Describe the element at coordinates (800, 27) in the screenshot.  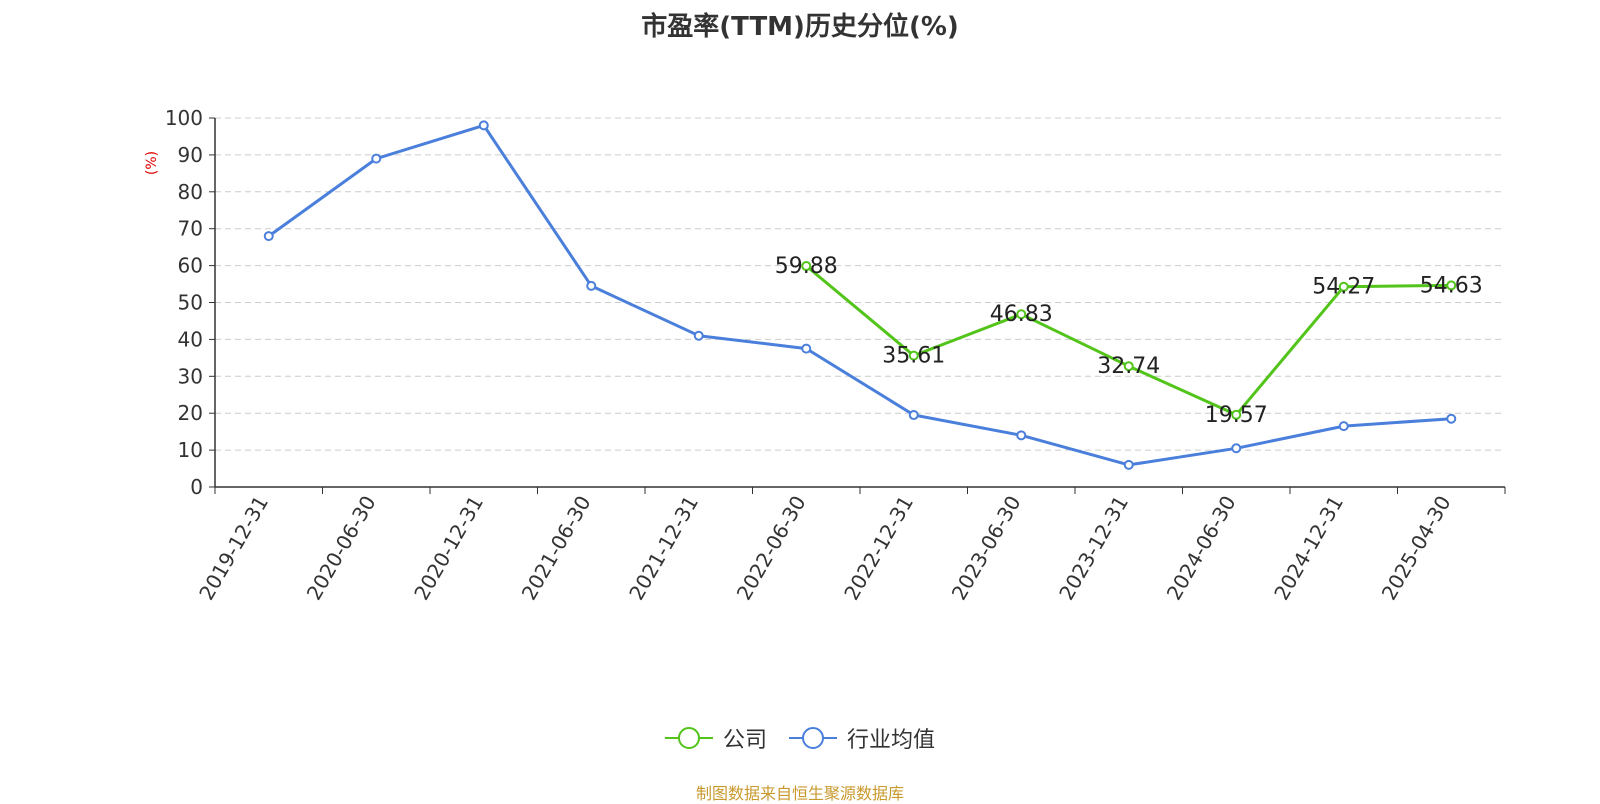
I see `chart-title: 市盈率(TTM)历史分位(%)` at that location.